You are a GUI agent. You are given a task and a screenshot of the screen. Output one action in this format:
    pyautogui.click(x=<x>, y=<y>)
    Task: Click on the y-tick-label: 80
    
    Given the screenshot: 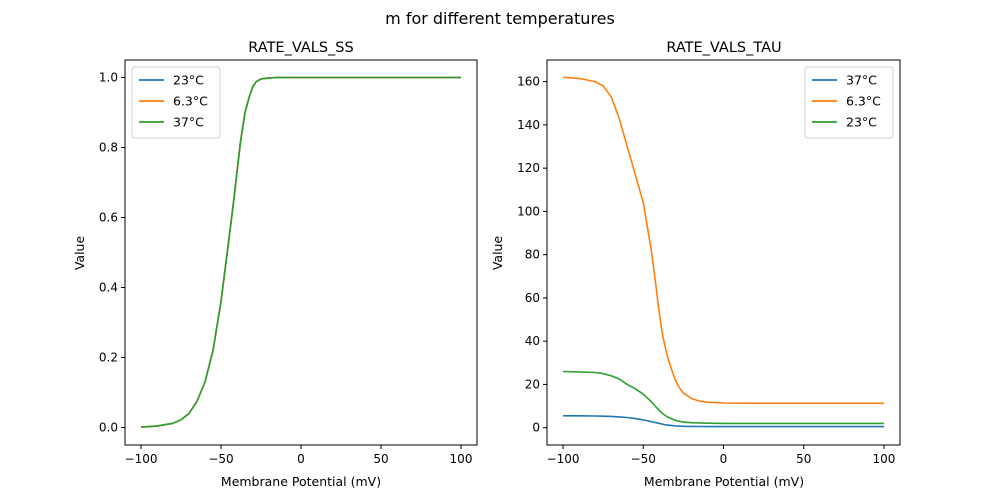 What is the action you would take?
    pyautogui.click(x=532, y=255)
    